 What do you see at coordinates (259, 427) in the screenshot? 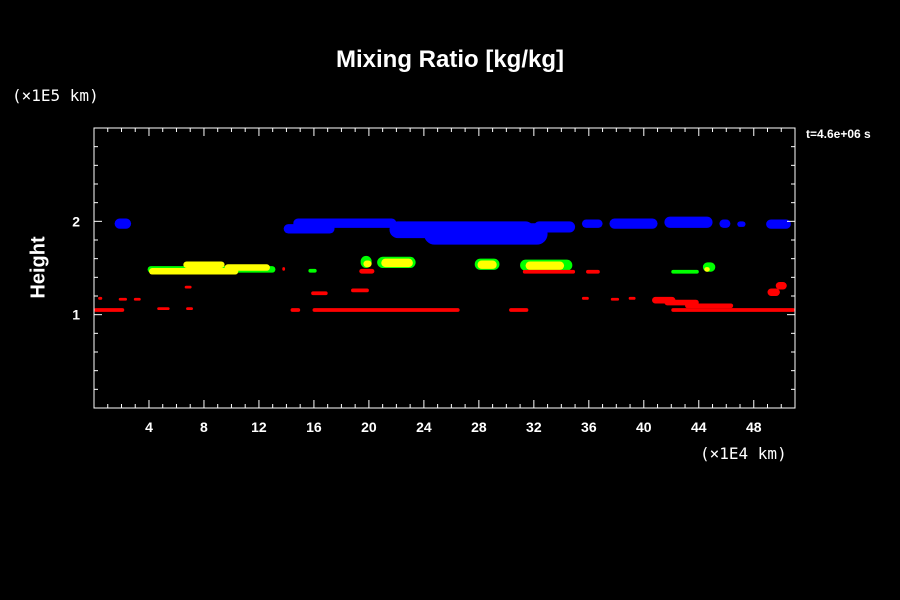
I see `x-tick-label: 12` at bounding box center [259, 427].